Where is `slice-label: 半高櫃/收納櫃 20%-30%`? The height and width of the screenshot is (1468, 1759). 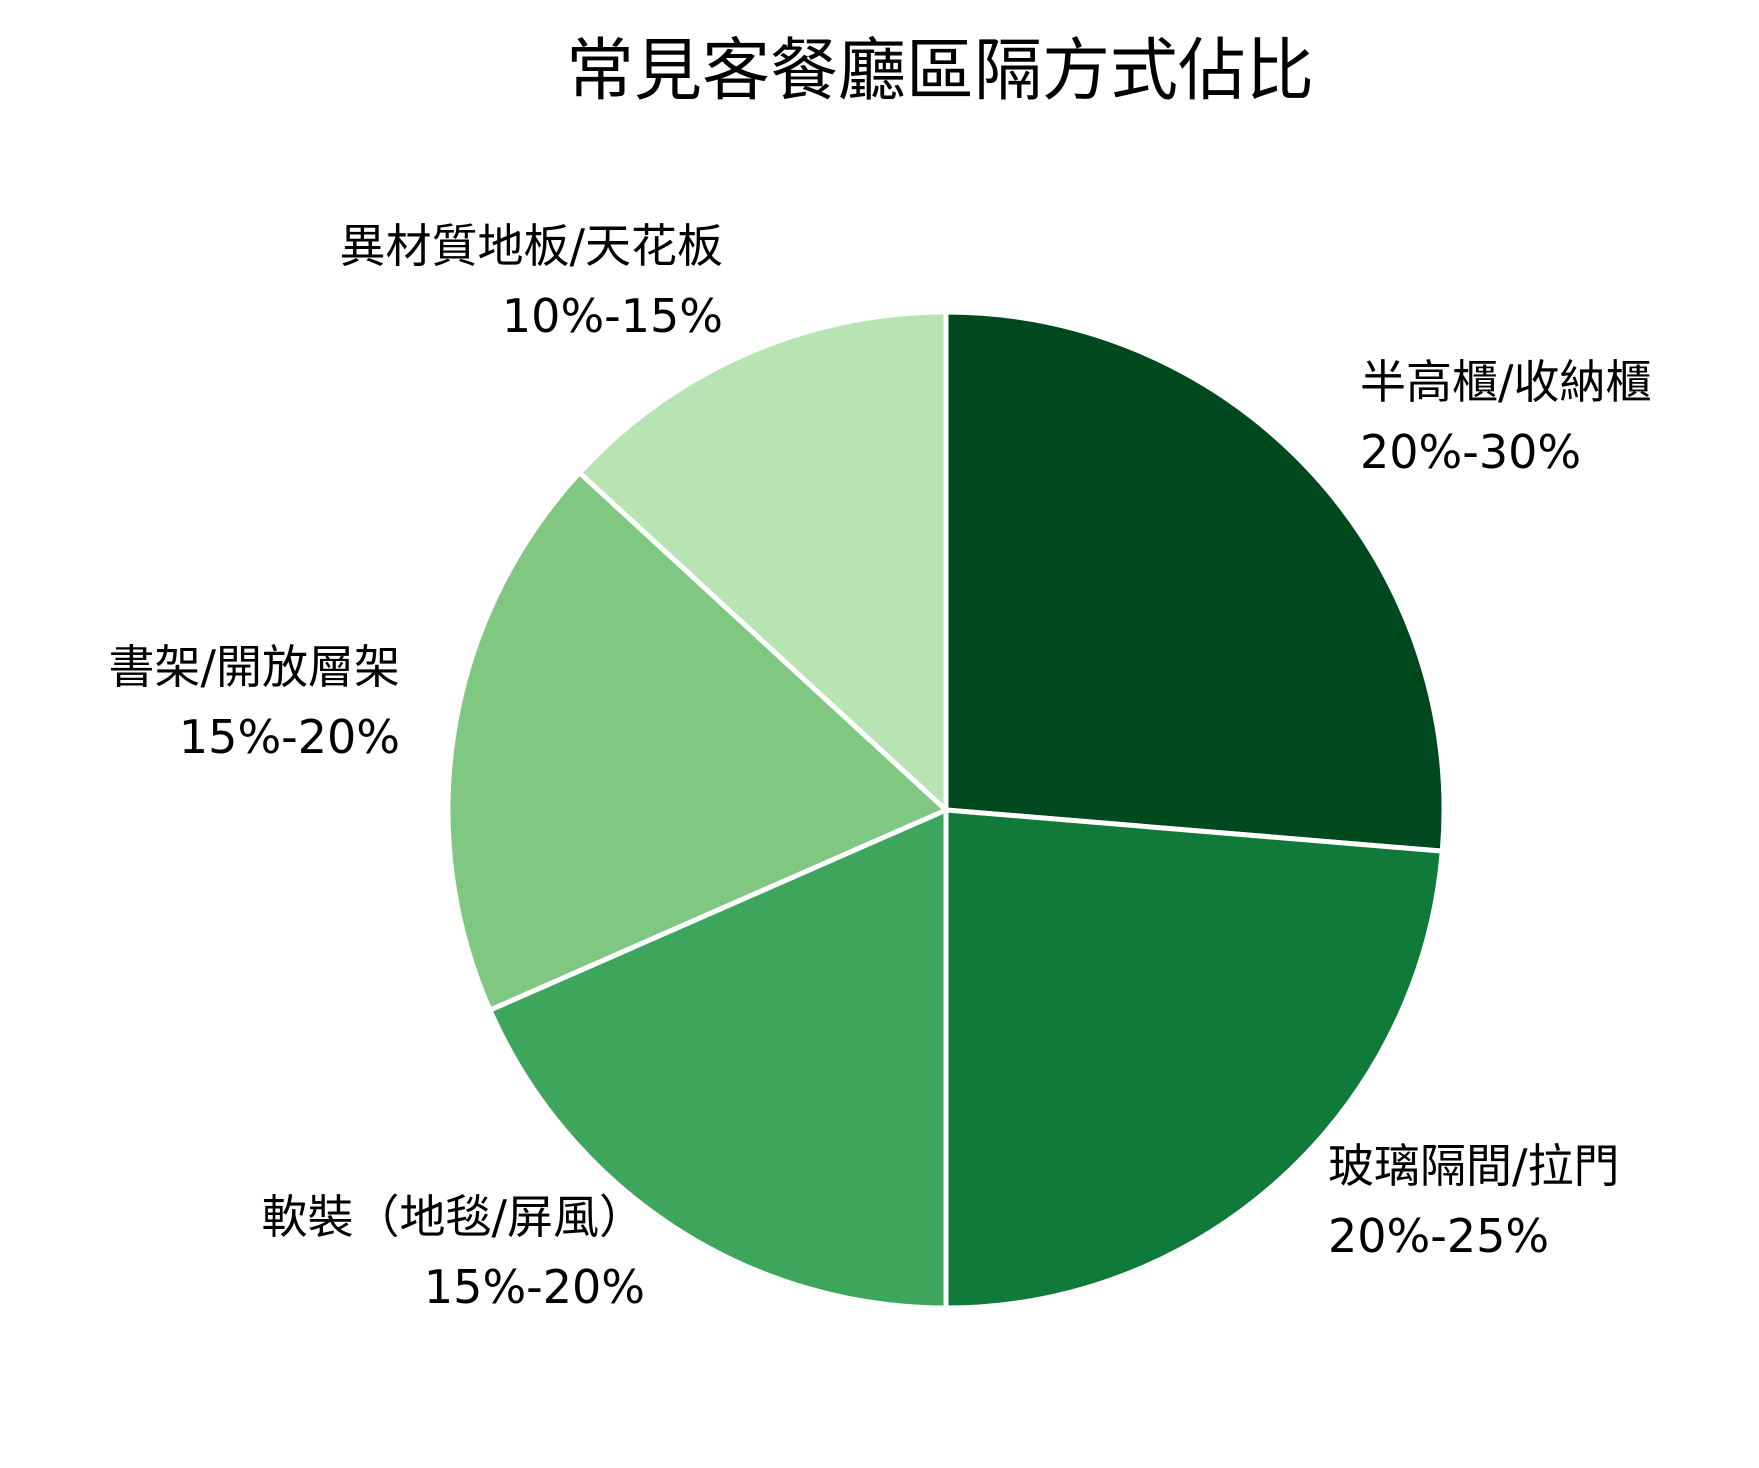
slice-label: 半高櫃/收納櫃 20%-30% is located at coordinates (1506, 417).